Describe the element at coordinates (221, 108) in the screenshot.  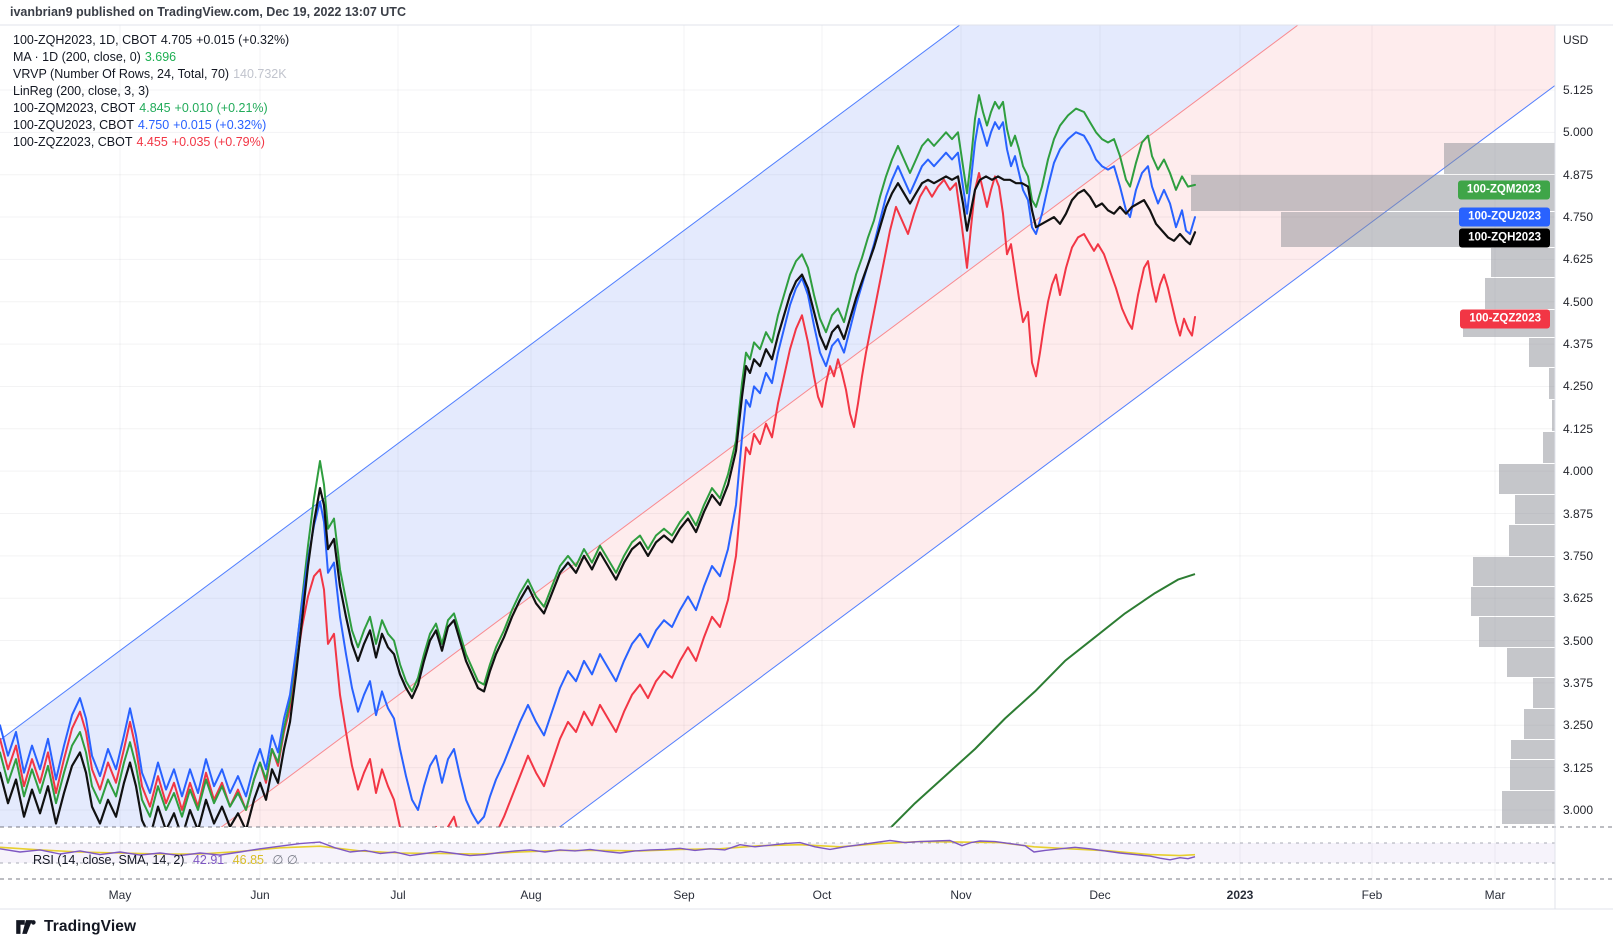
I see `legend-text: +0.010 (+0.21%)` at that location.